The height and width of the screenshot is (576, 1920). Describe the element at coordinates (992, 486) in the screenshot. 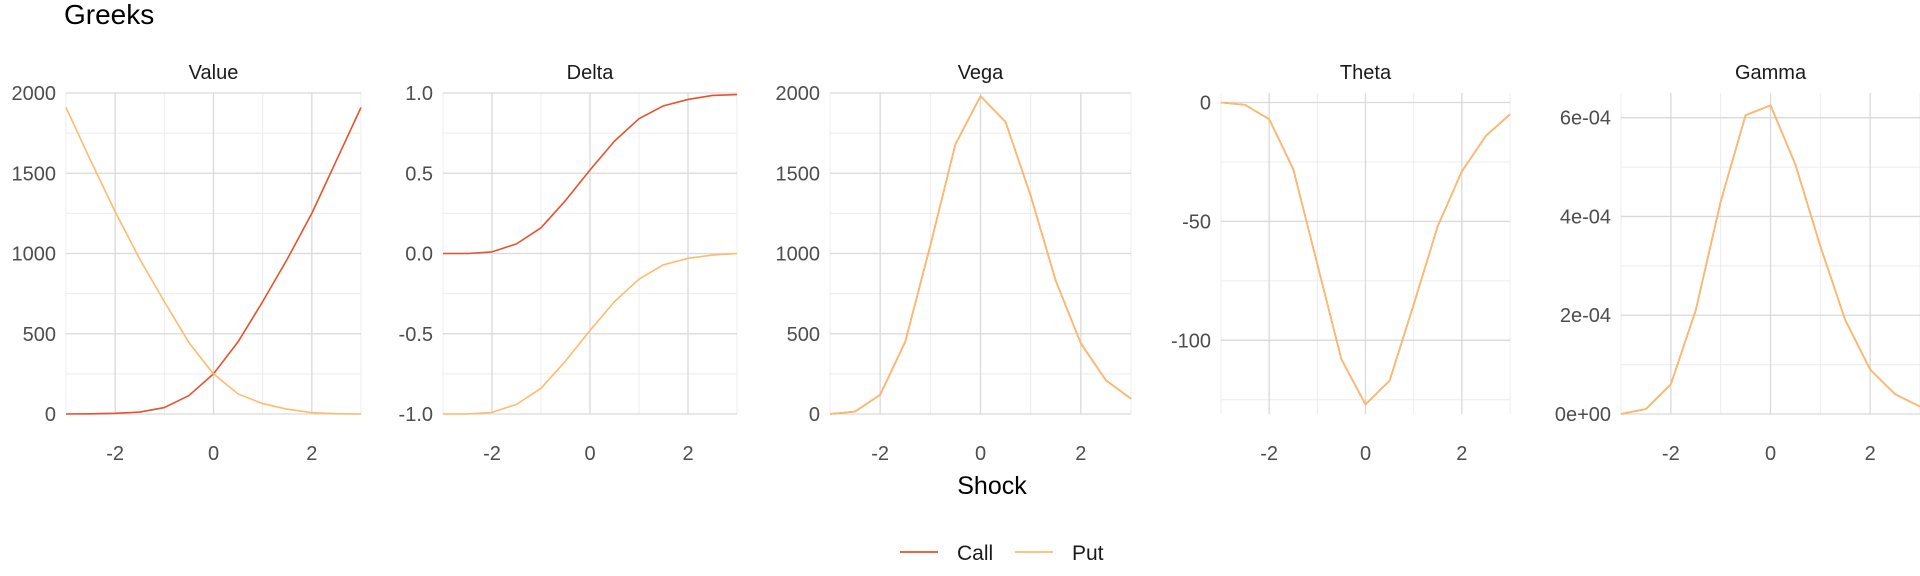

I see `x-axis-label: Shock` at that location.